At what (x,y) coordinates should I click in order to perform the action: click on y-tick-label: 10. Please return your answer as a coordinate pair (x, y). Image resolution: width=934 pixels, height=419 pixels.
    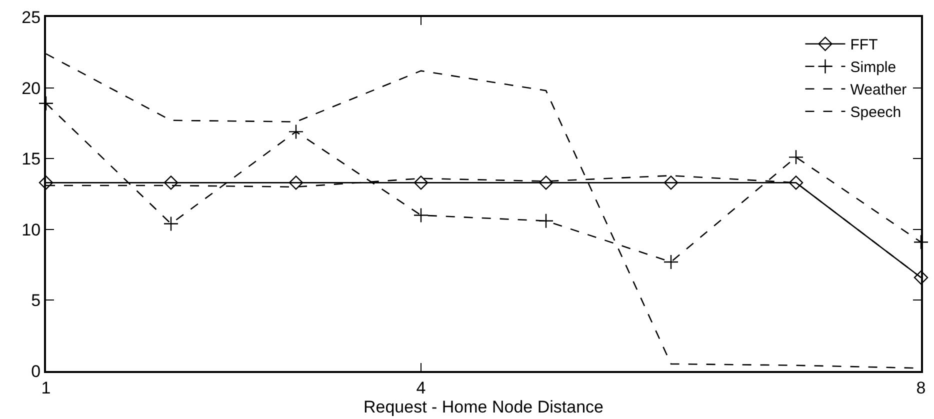
    Looking at the image, I should click on (31, 230).